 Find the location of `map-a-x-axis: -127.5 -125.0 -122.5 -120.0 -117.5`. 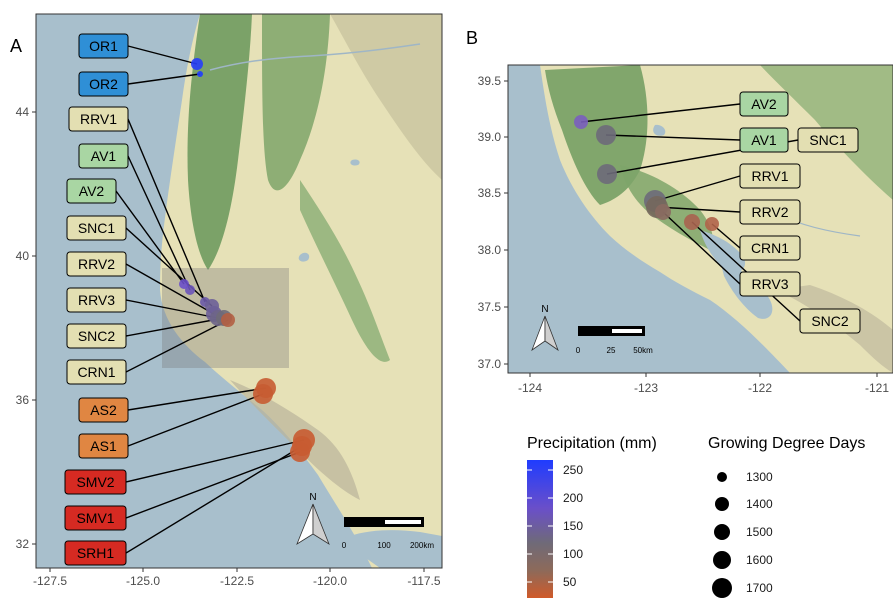

map-a-x-axis: -127.5 -125.0 -122.5 -120.0 -117.5 is located at coordinates (237, 578).